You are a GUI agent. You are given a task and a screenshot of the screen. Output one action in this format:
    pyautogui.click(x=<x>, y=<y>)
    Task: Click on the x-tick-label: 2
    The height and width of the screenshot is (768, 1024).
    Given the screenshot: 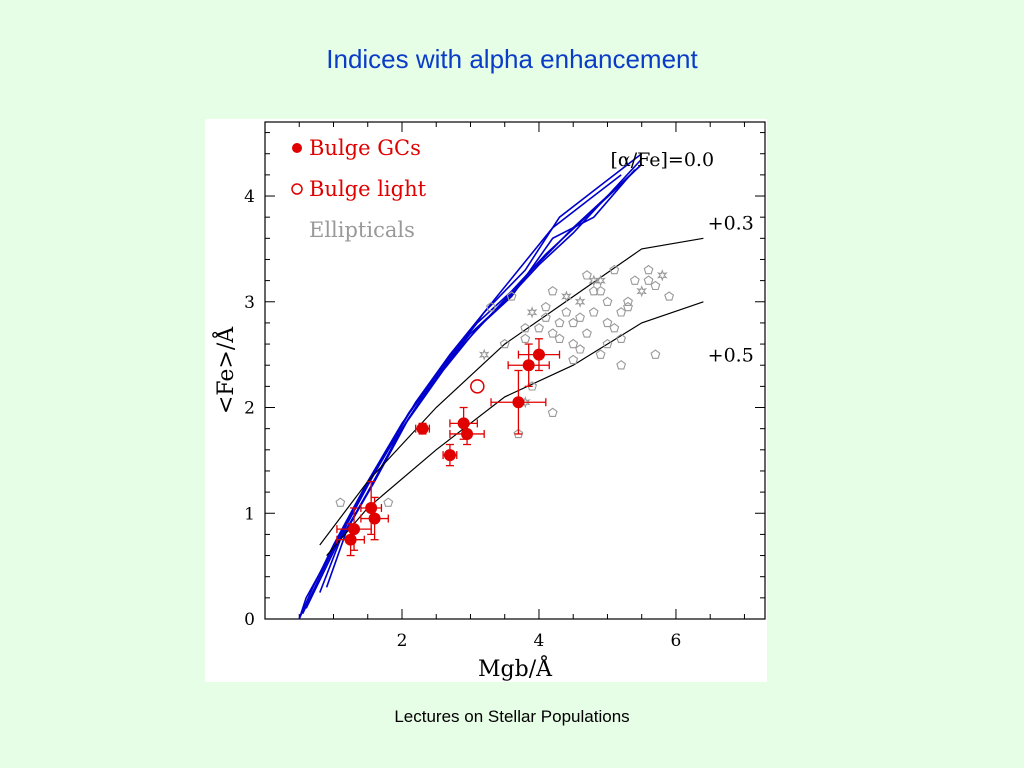 What is the action you would take?
    pyautogui.click(x=402, y=641)
    